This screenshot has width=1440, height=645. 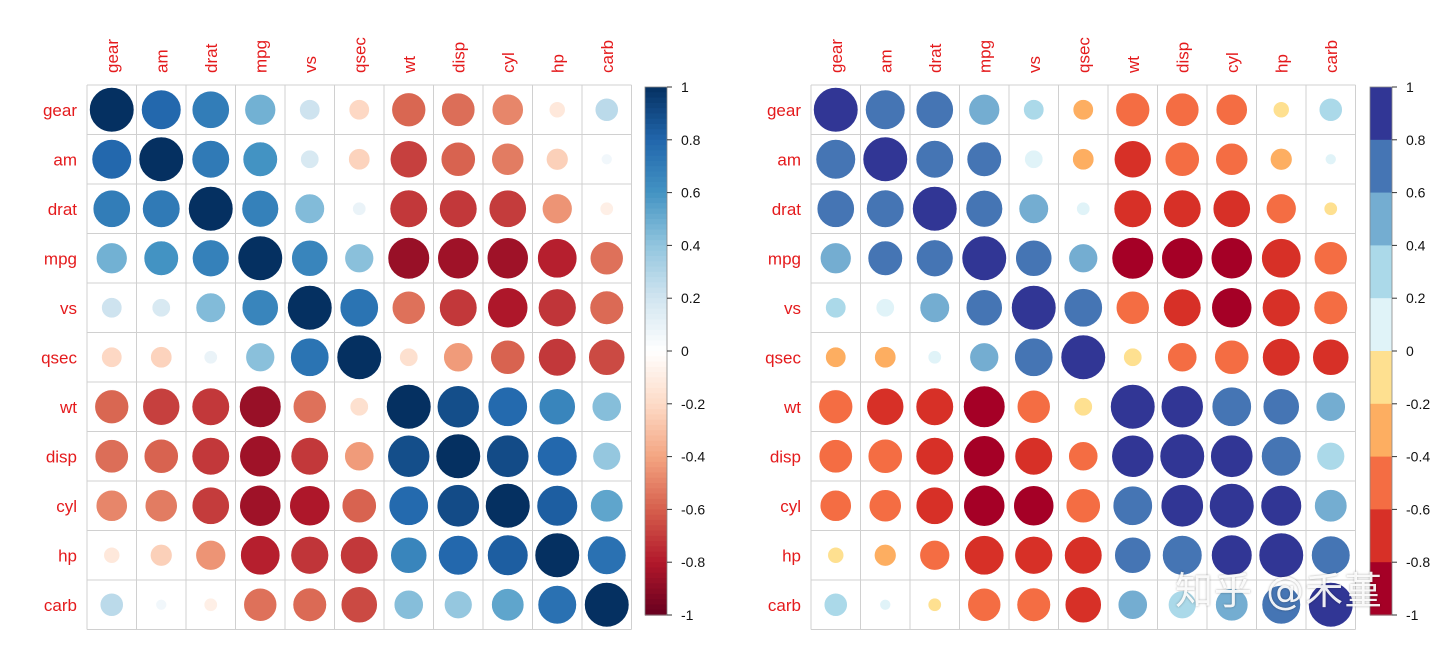 I want to click on corr-circle-hp-hp, so click(x=557, y=555).